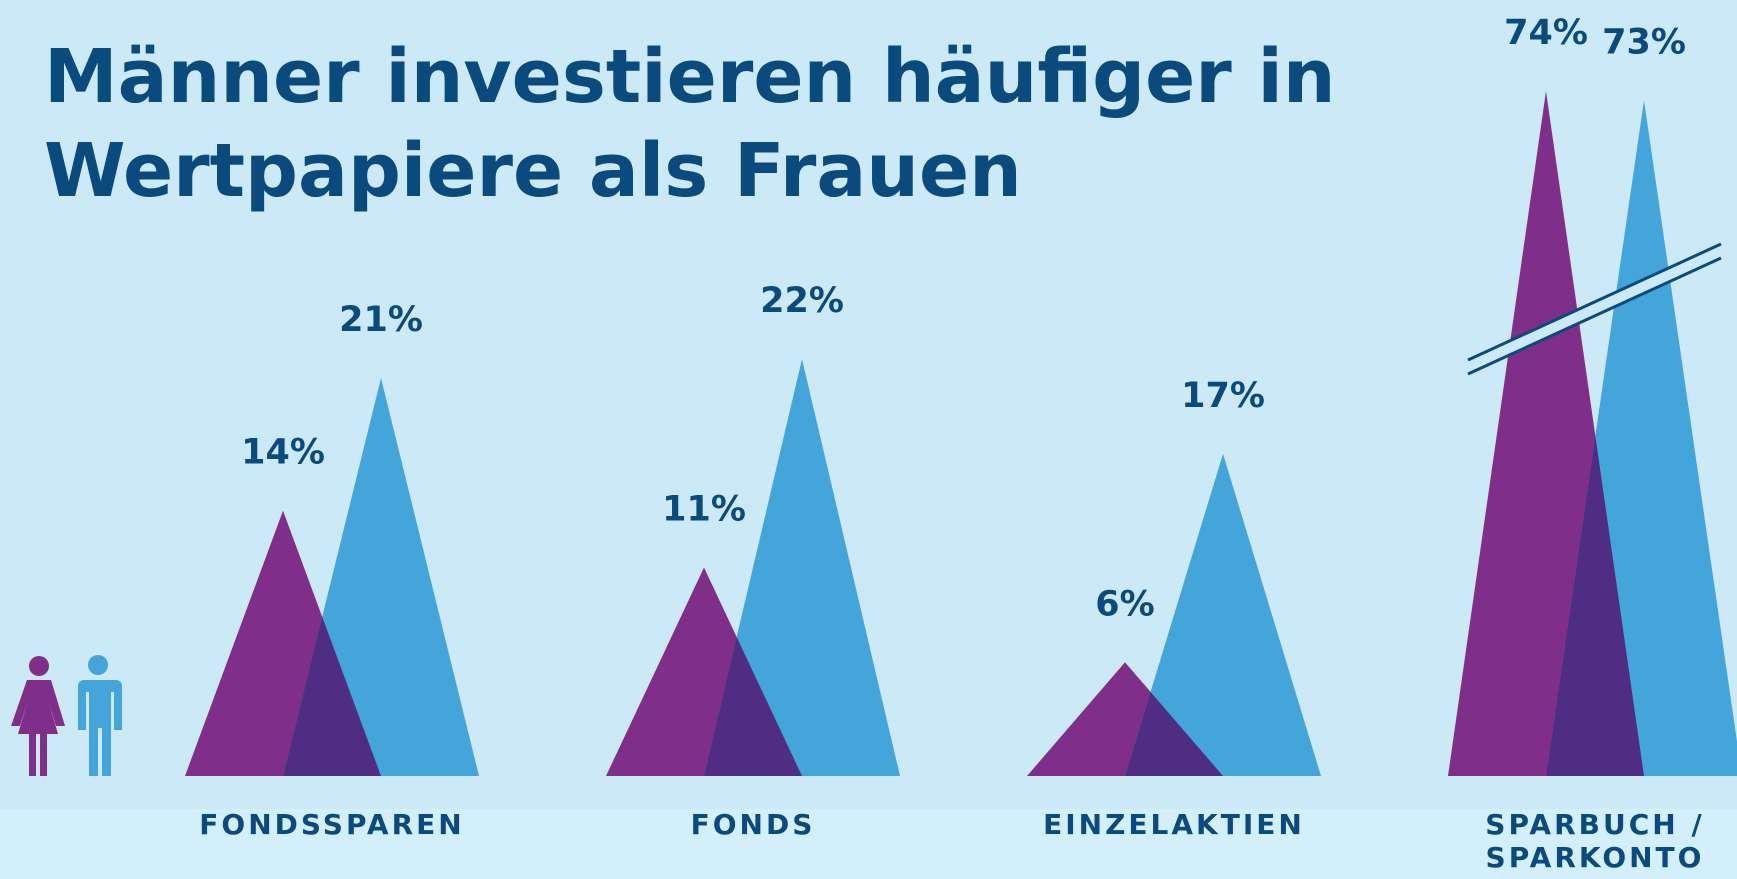  I want to click on category-label: EINZELAKTIEN, so click(1174, 824).